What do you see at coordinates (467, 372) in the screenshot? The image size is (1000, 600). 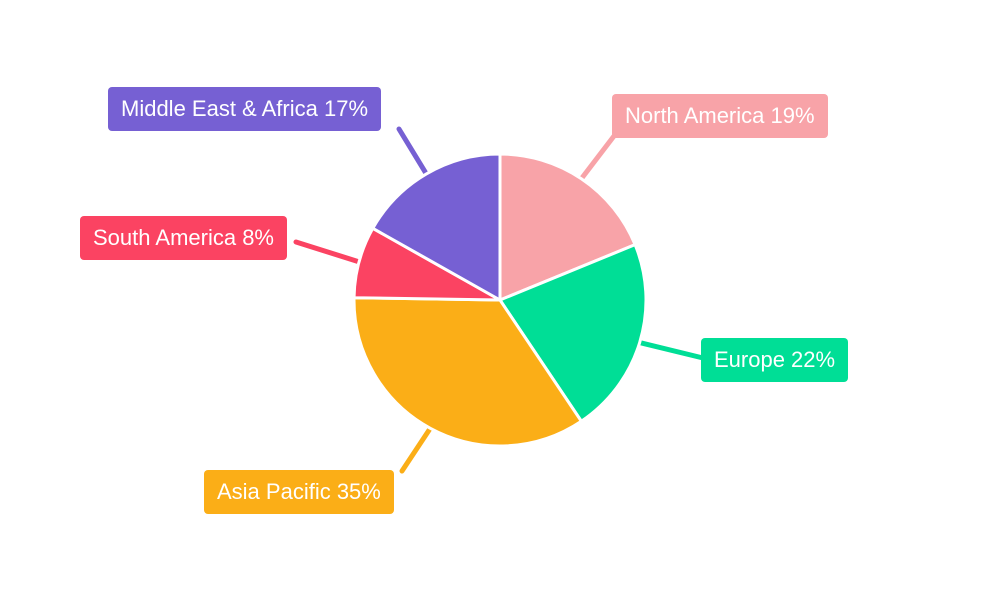 I see `pie-slice-asia-pacific` at bounding box center [467, 372].